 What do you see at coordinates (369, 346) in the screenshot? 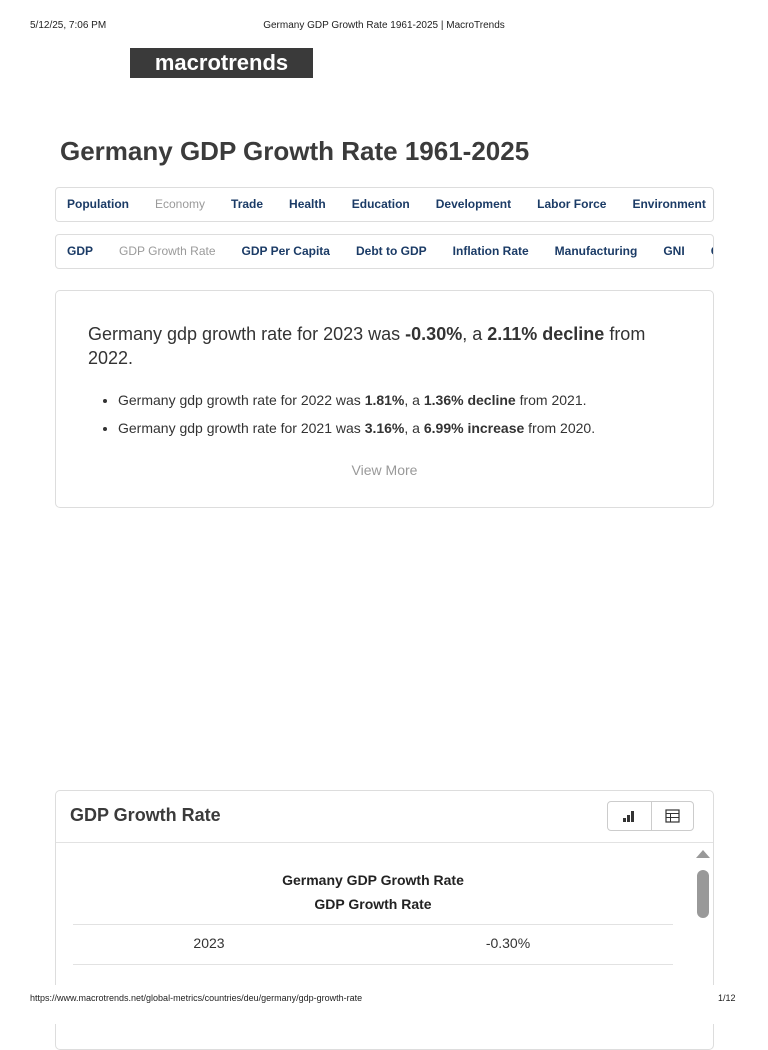
I see `text: from 2022.` at bounding box center [369, 346].